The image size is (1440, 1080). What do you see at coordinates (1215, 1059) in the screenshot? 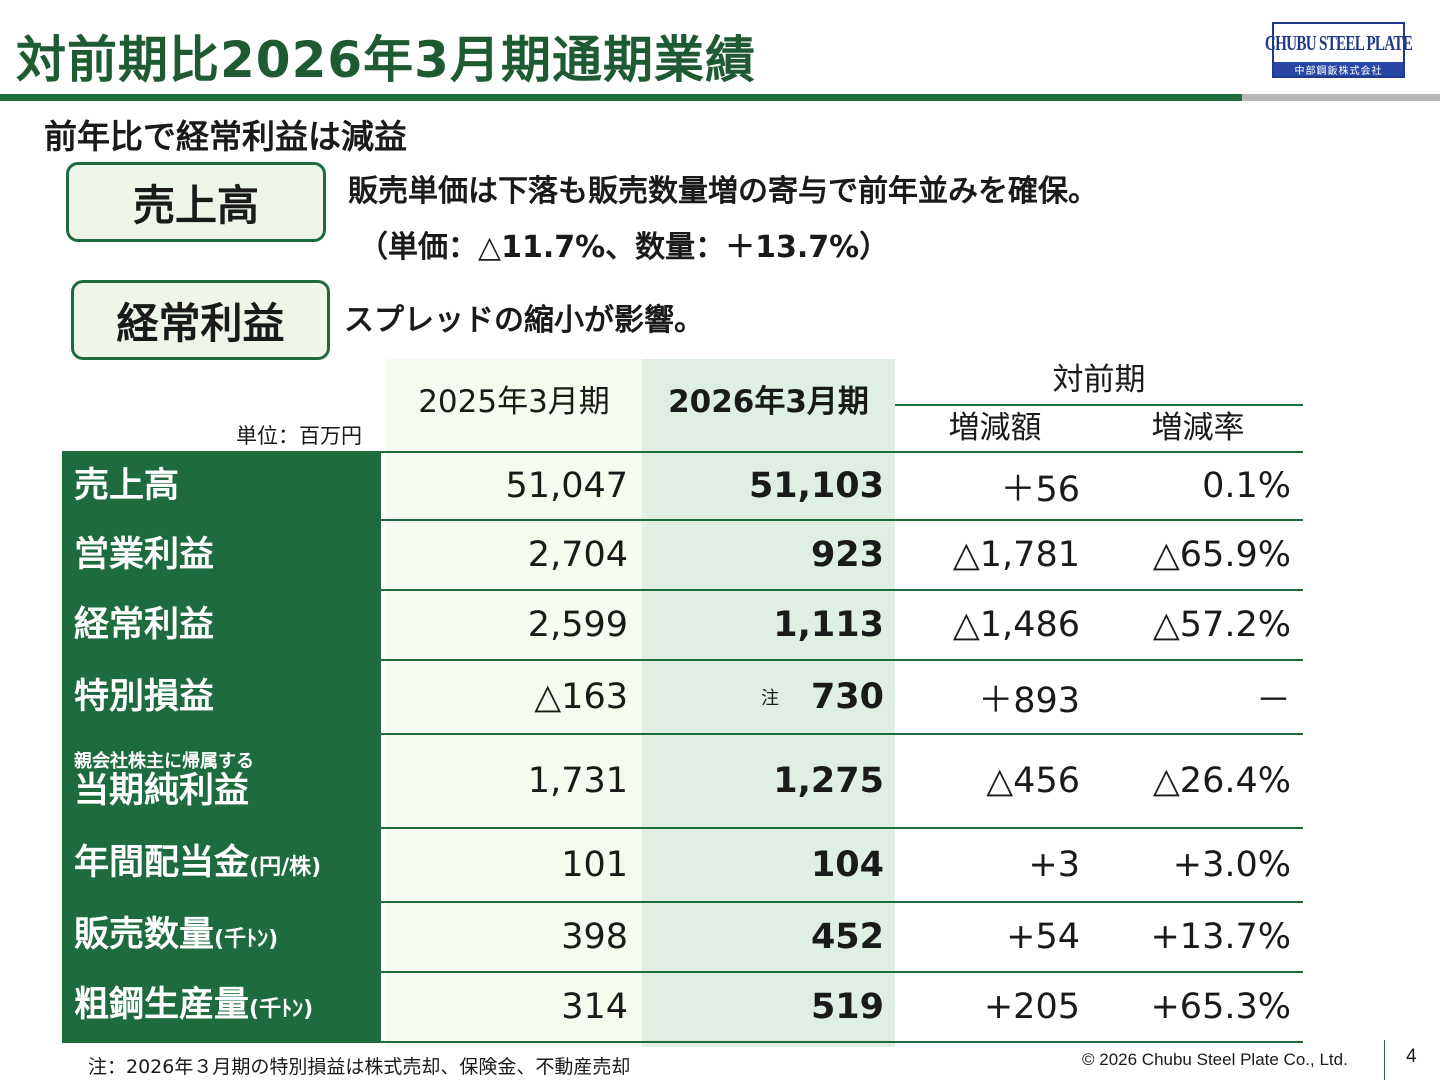
I see `copyright: © 2026 Chubu Steel Plate Co., Ltd.` at bounding box center [1215, 1059].